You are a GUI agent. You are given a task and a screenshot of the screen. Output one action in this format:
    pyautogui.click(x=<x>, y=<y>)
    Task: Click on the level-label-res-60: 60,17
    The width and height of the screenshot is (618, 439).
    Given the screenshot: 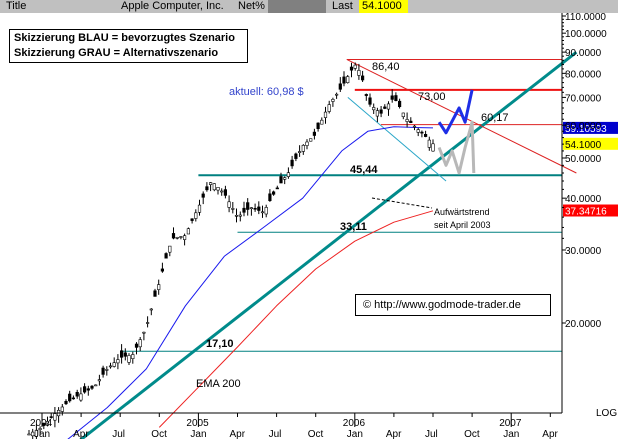 What is the action you would take?
    pyautogui.click(x=495, y=118)
    